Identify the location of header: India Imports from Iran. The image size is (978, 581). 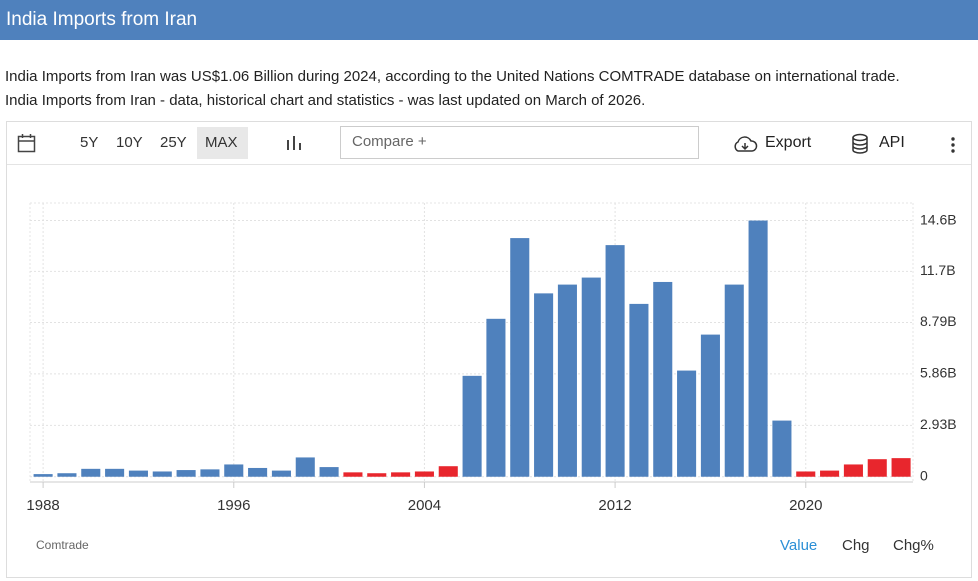
(489, 20).